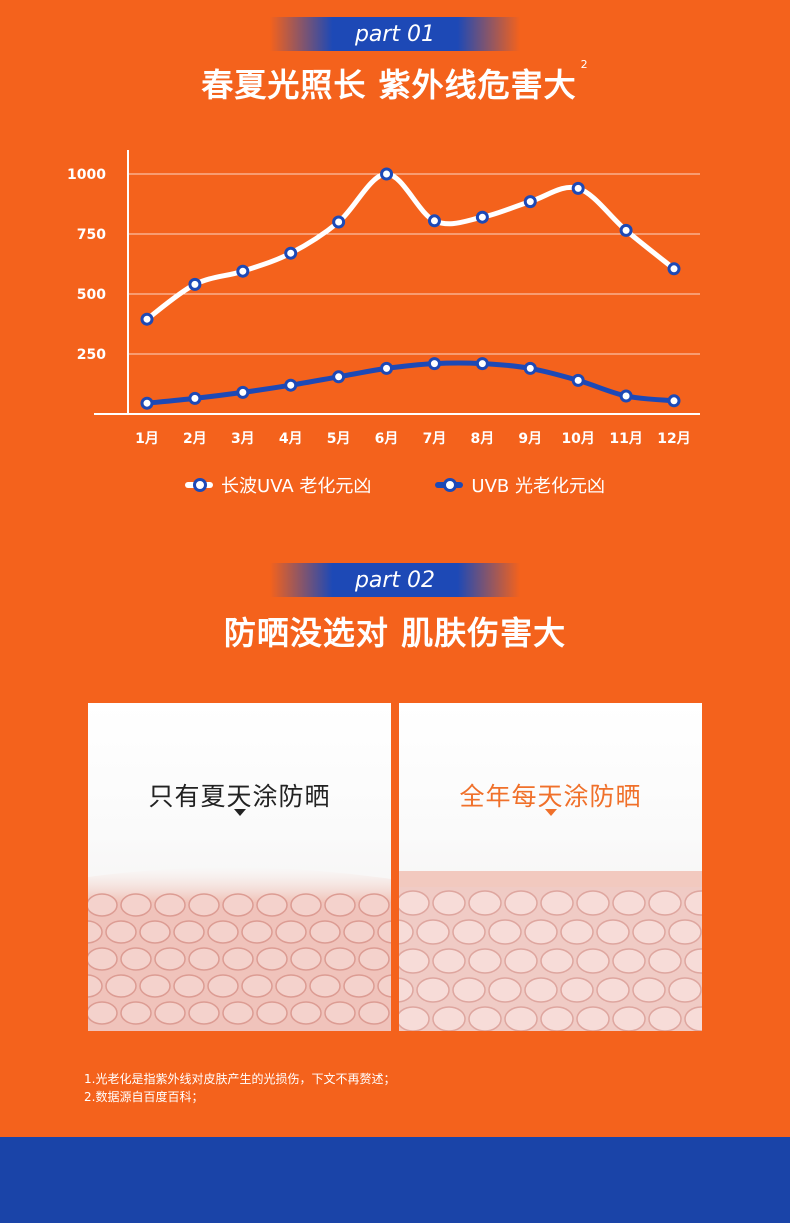 Image resolution: width=790 pixels, height=1223 pixels. Describe the element at coordinates (530, 439) in the screenshot. I see `x-tick-label: 9月` at that location.